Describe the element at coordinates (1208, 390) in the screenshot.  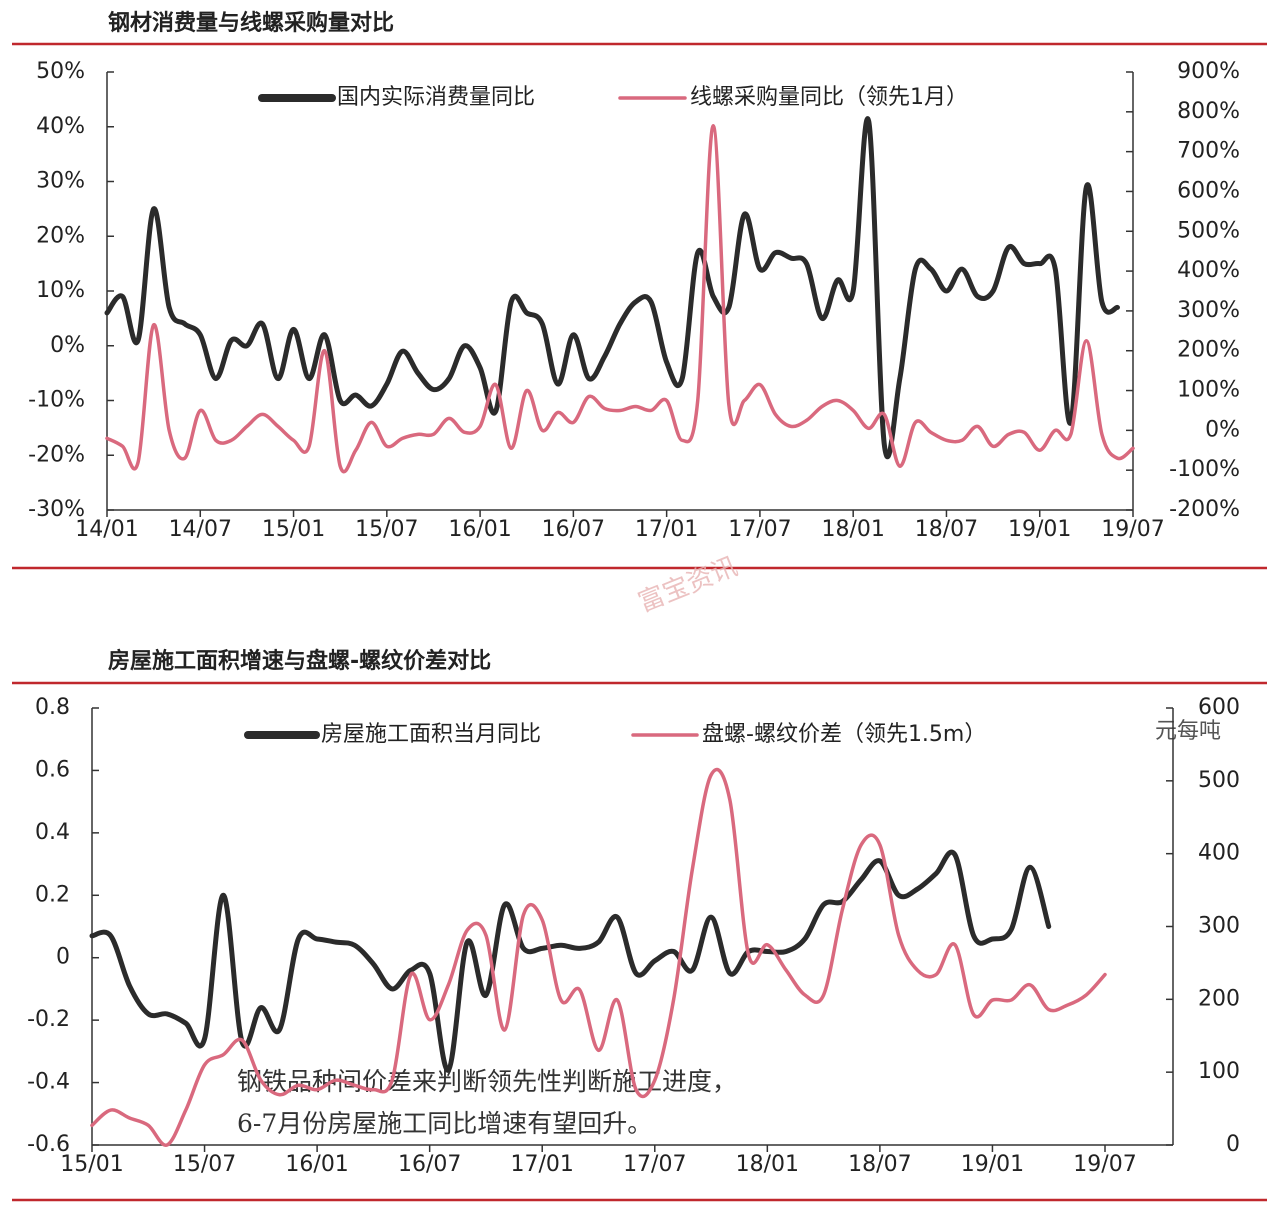
I see `y2-tick-label: 100%` at that location.